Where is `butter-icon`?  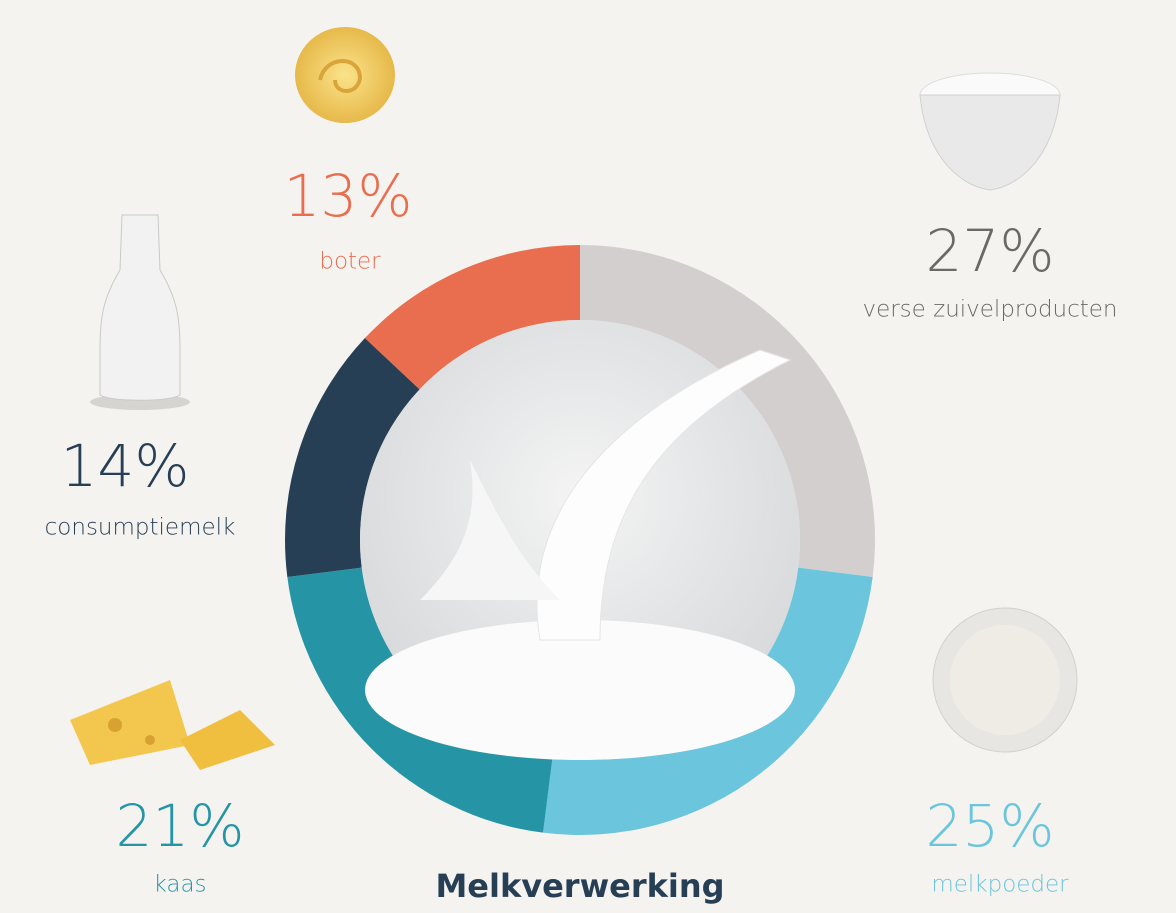 butter-icon is located at coordinates (345, 75).